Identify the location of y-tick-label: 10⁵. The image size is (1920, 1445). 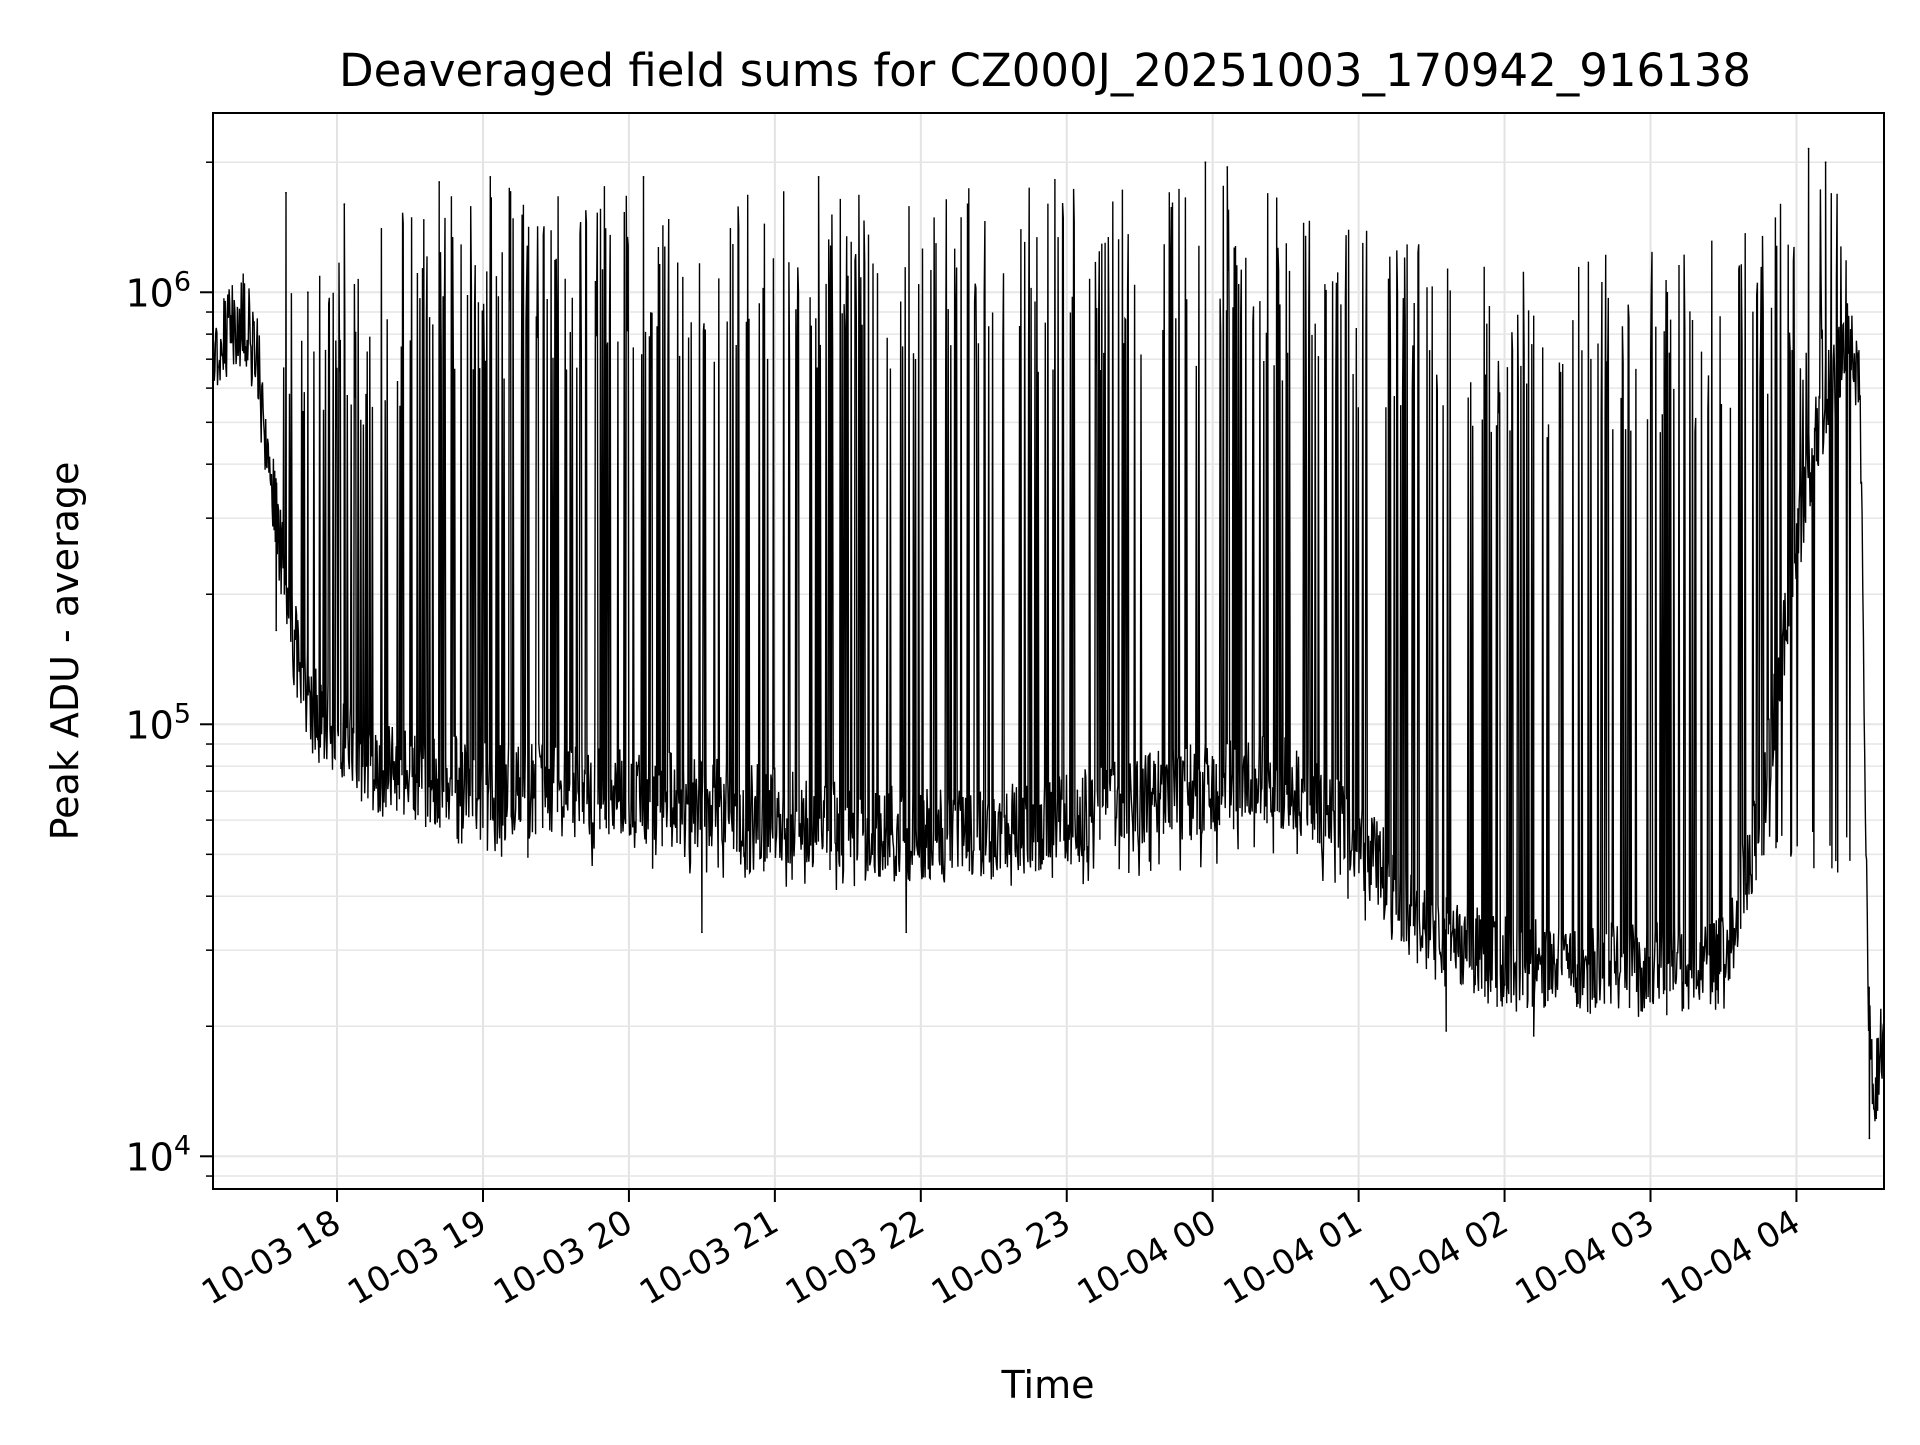
(158, 722).